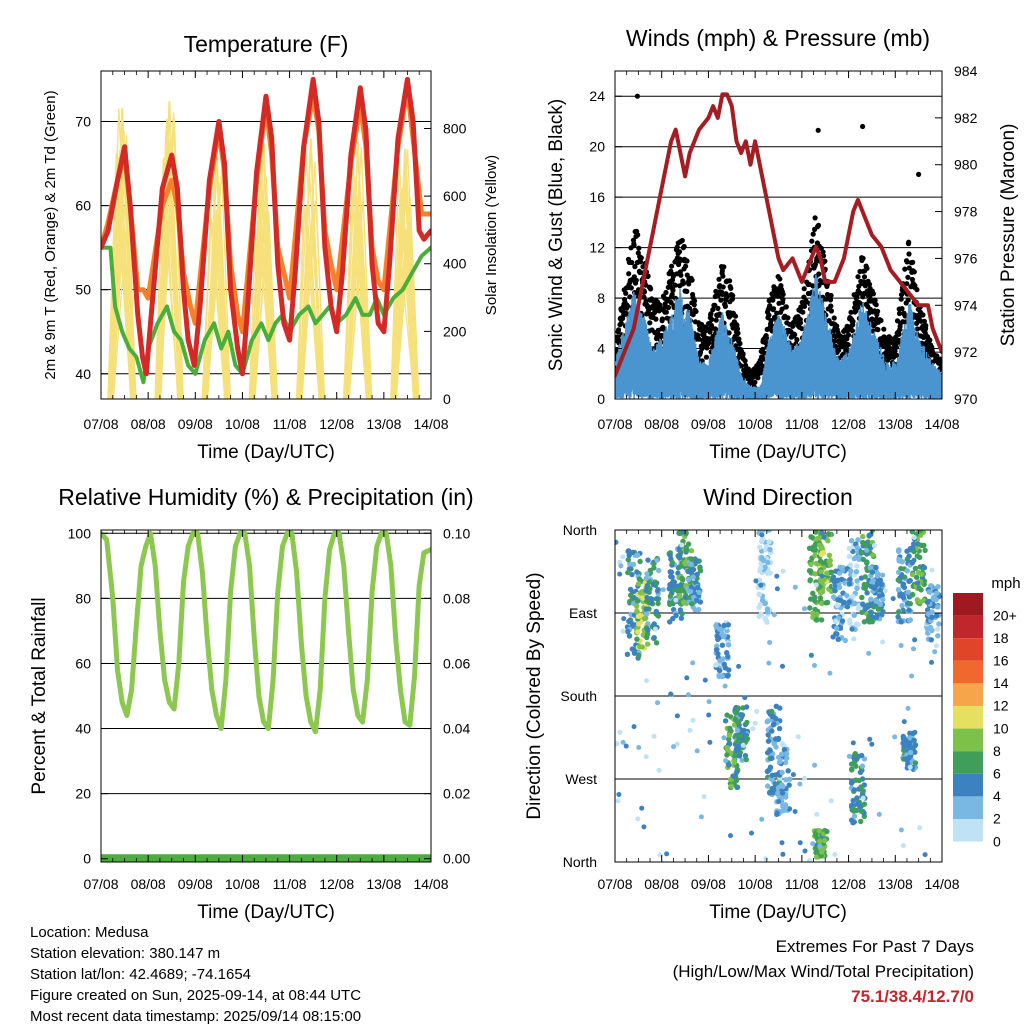 Image resolution: width=1024 pixels, height=1027 pixels. Describe the element at coordinates (447, 399) in the screenshot. I see `y-tick-label-right: 0` at that location.